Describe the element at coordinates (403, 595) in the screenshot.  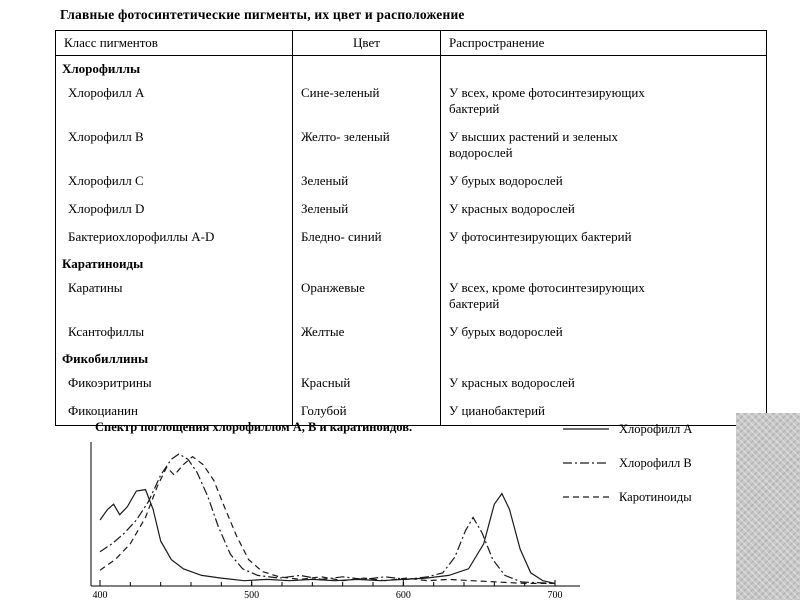
I see `svg-text: 600` at that location.